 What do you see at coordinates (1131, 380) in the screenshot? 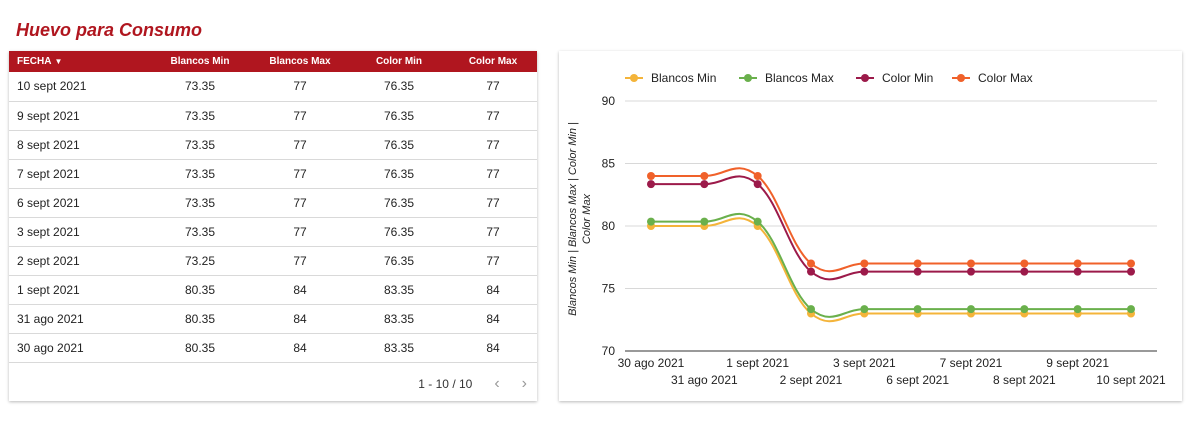
I see `x-tick-label: 10 sept 2021` at bounding box center [1131, 380].